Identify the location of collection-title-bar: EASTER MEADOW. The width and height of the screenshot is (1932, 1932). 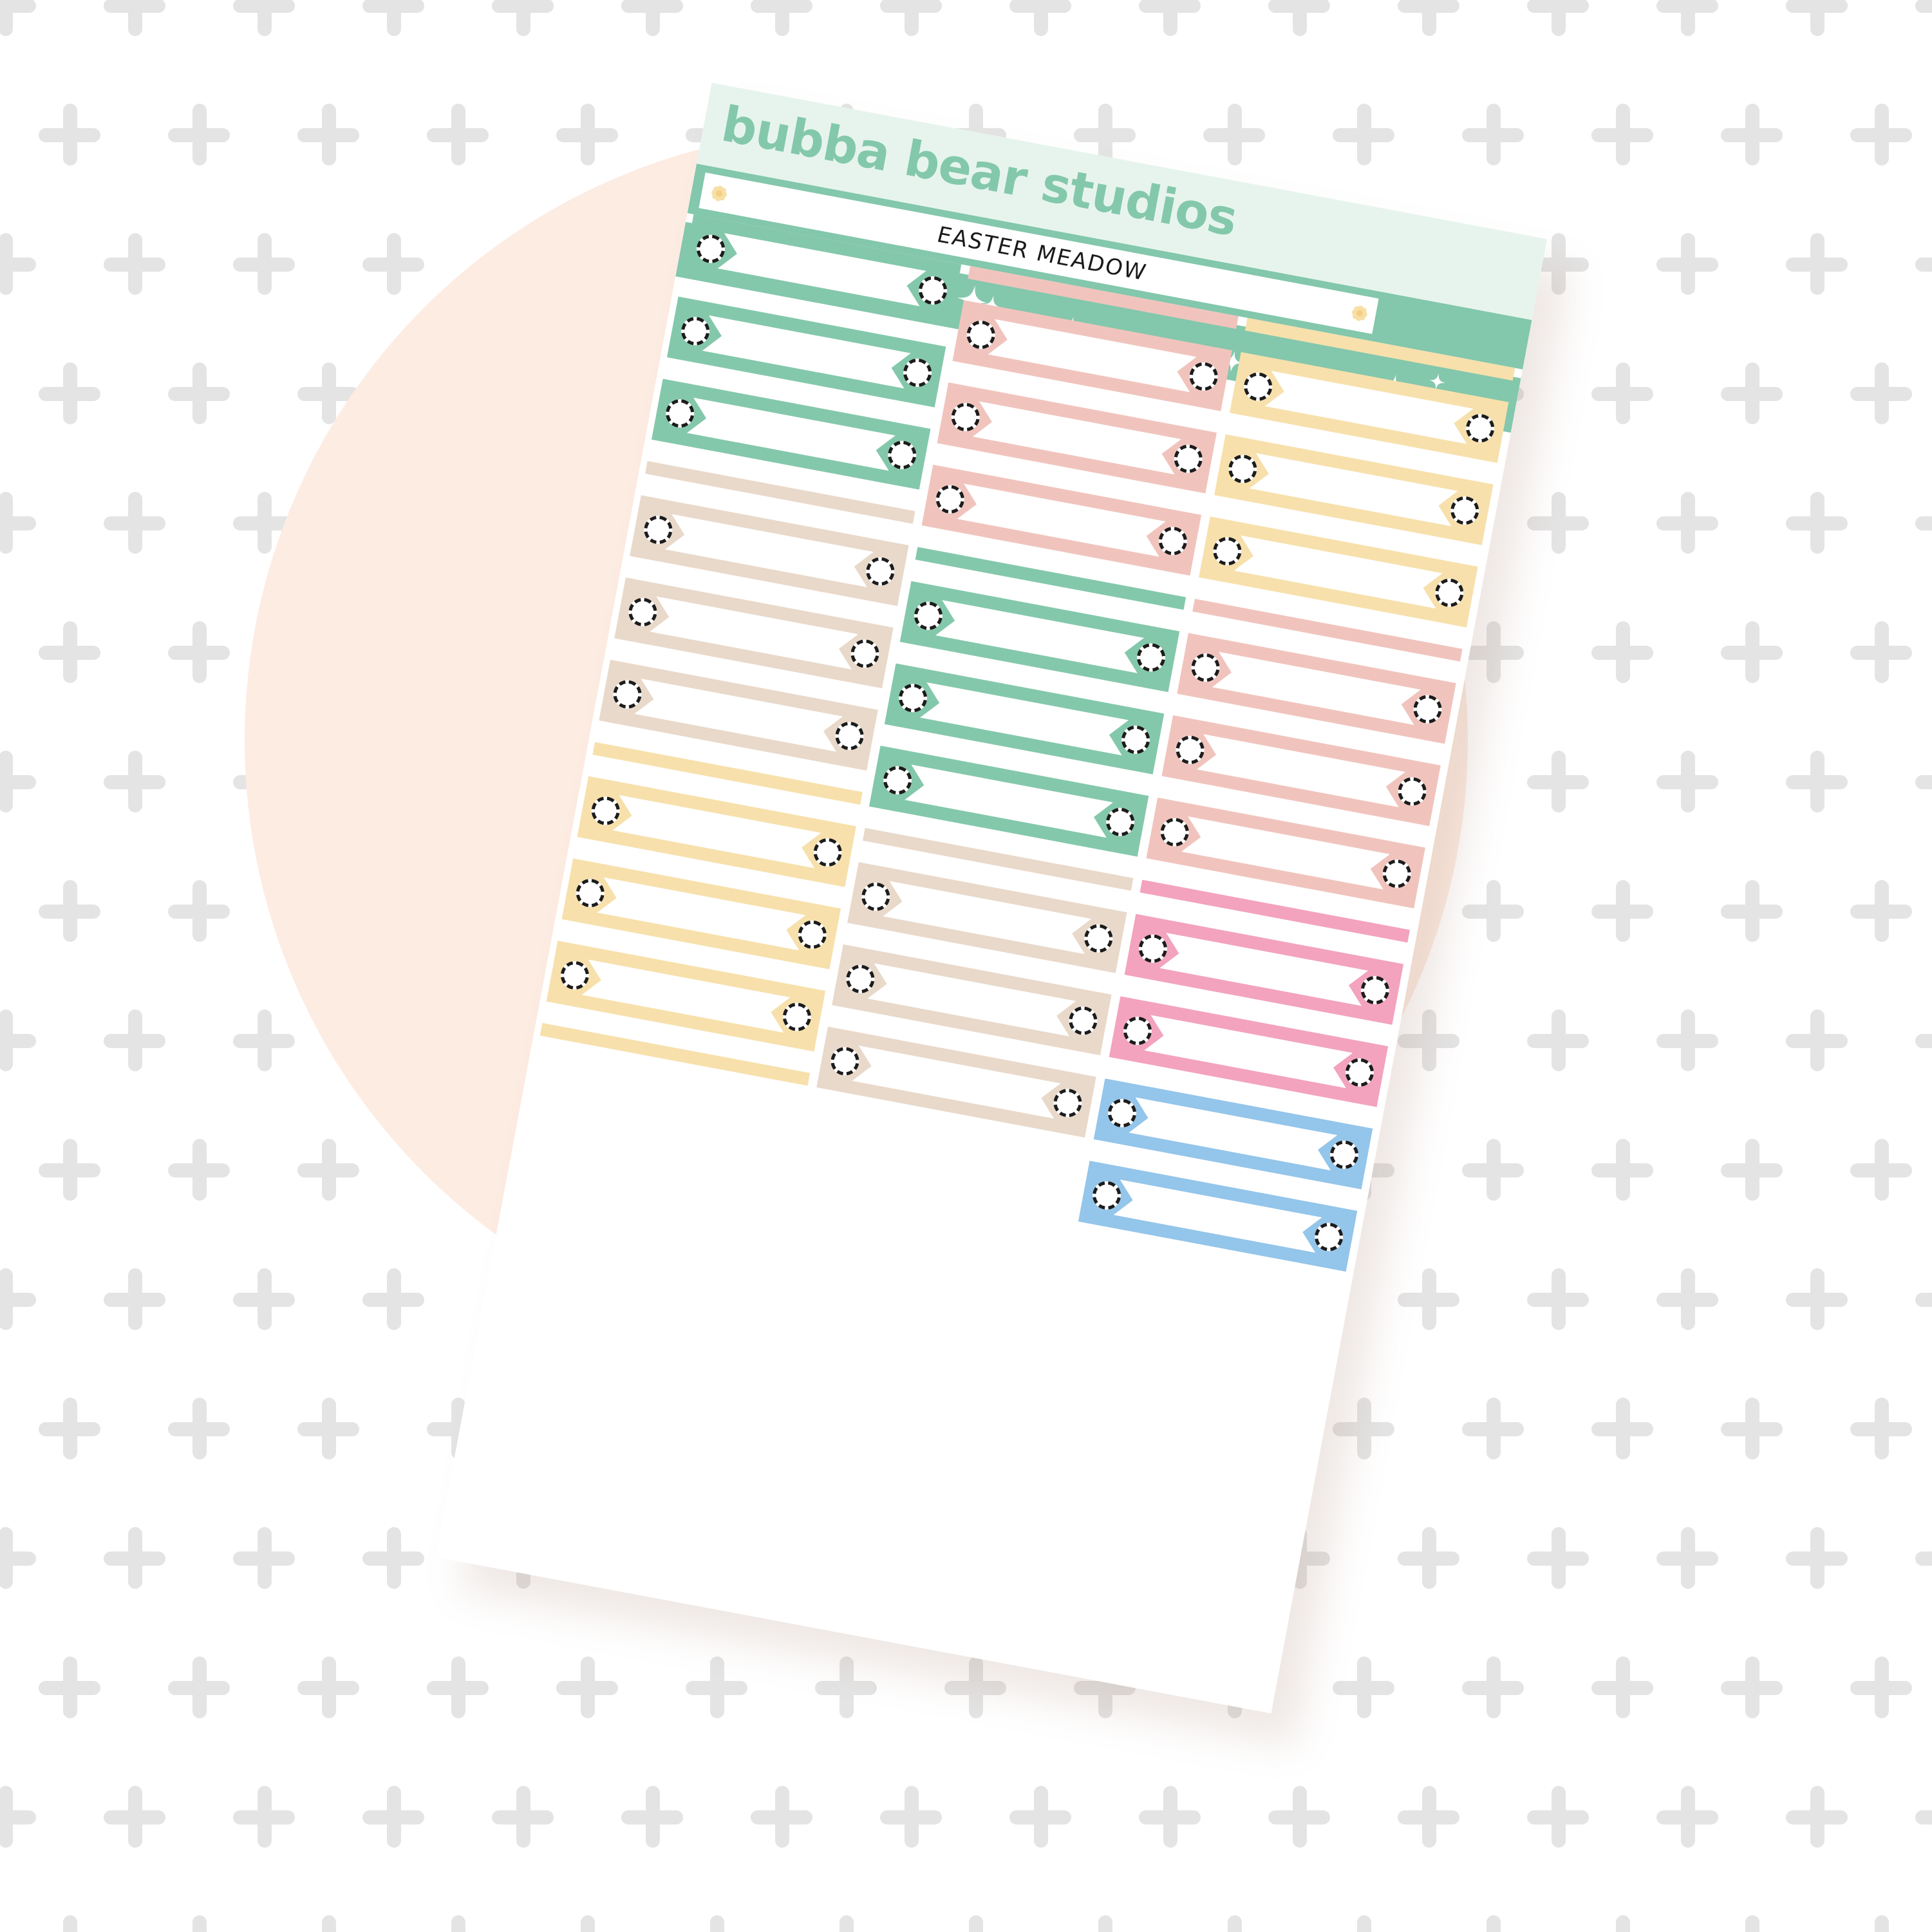
(1109, 267).